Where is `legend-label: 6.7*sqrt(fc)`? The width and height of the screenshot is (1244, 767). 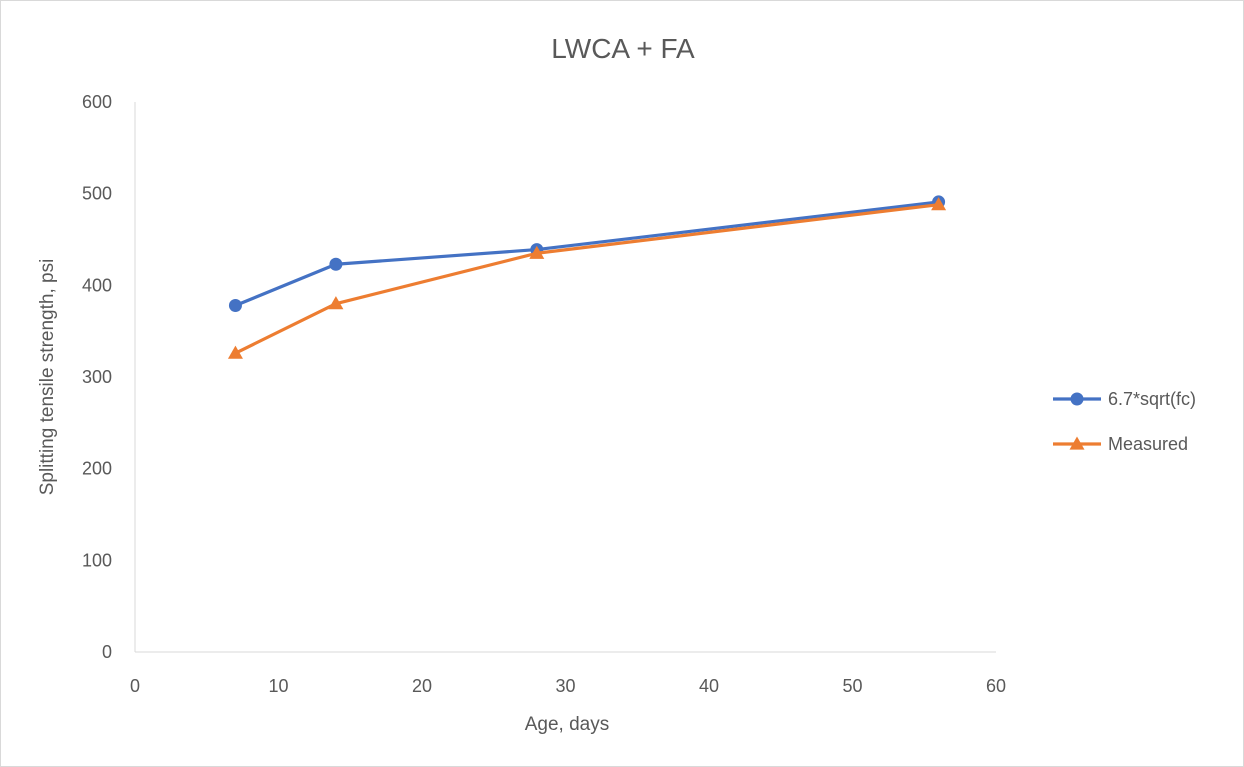
legend-label: 6.7*sqrt(fc) is located at coordinates (1152, 399).